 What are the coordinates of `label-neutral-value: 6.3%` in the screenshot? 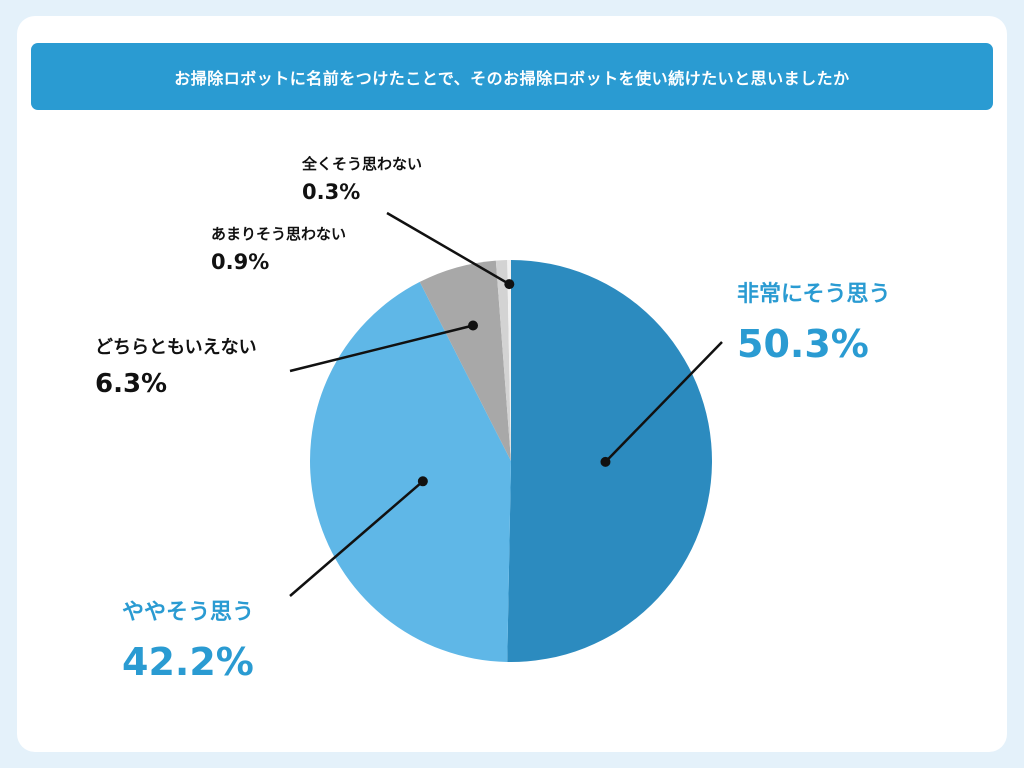 It's located at (131, 384).